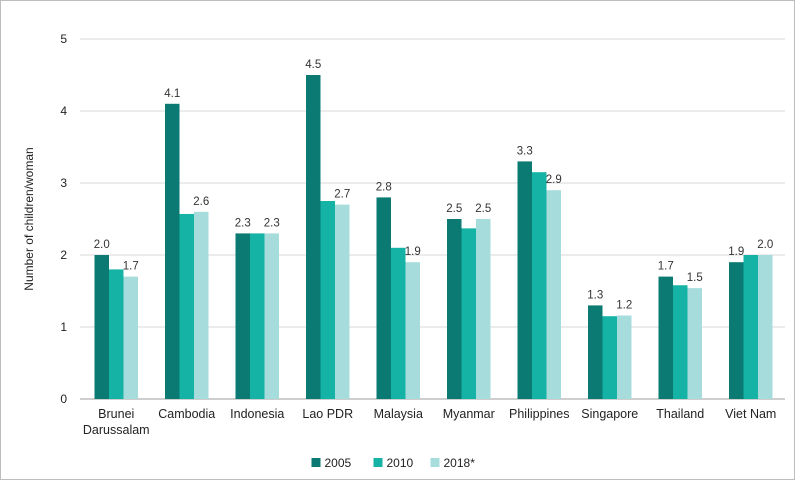  I want to click on data-label: 2.9, so click(554, 180).